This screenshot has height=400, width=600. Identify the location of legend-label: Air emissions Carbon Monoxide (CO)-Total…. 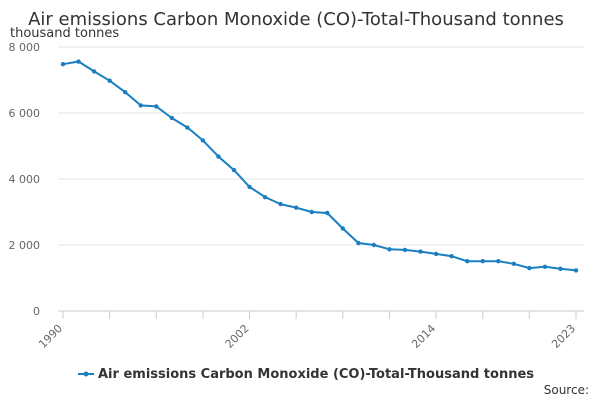
(316, 374).